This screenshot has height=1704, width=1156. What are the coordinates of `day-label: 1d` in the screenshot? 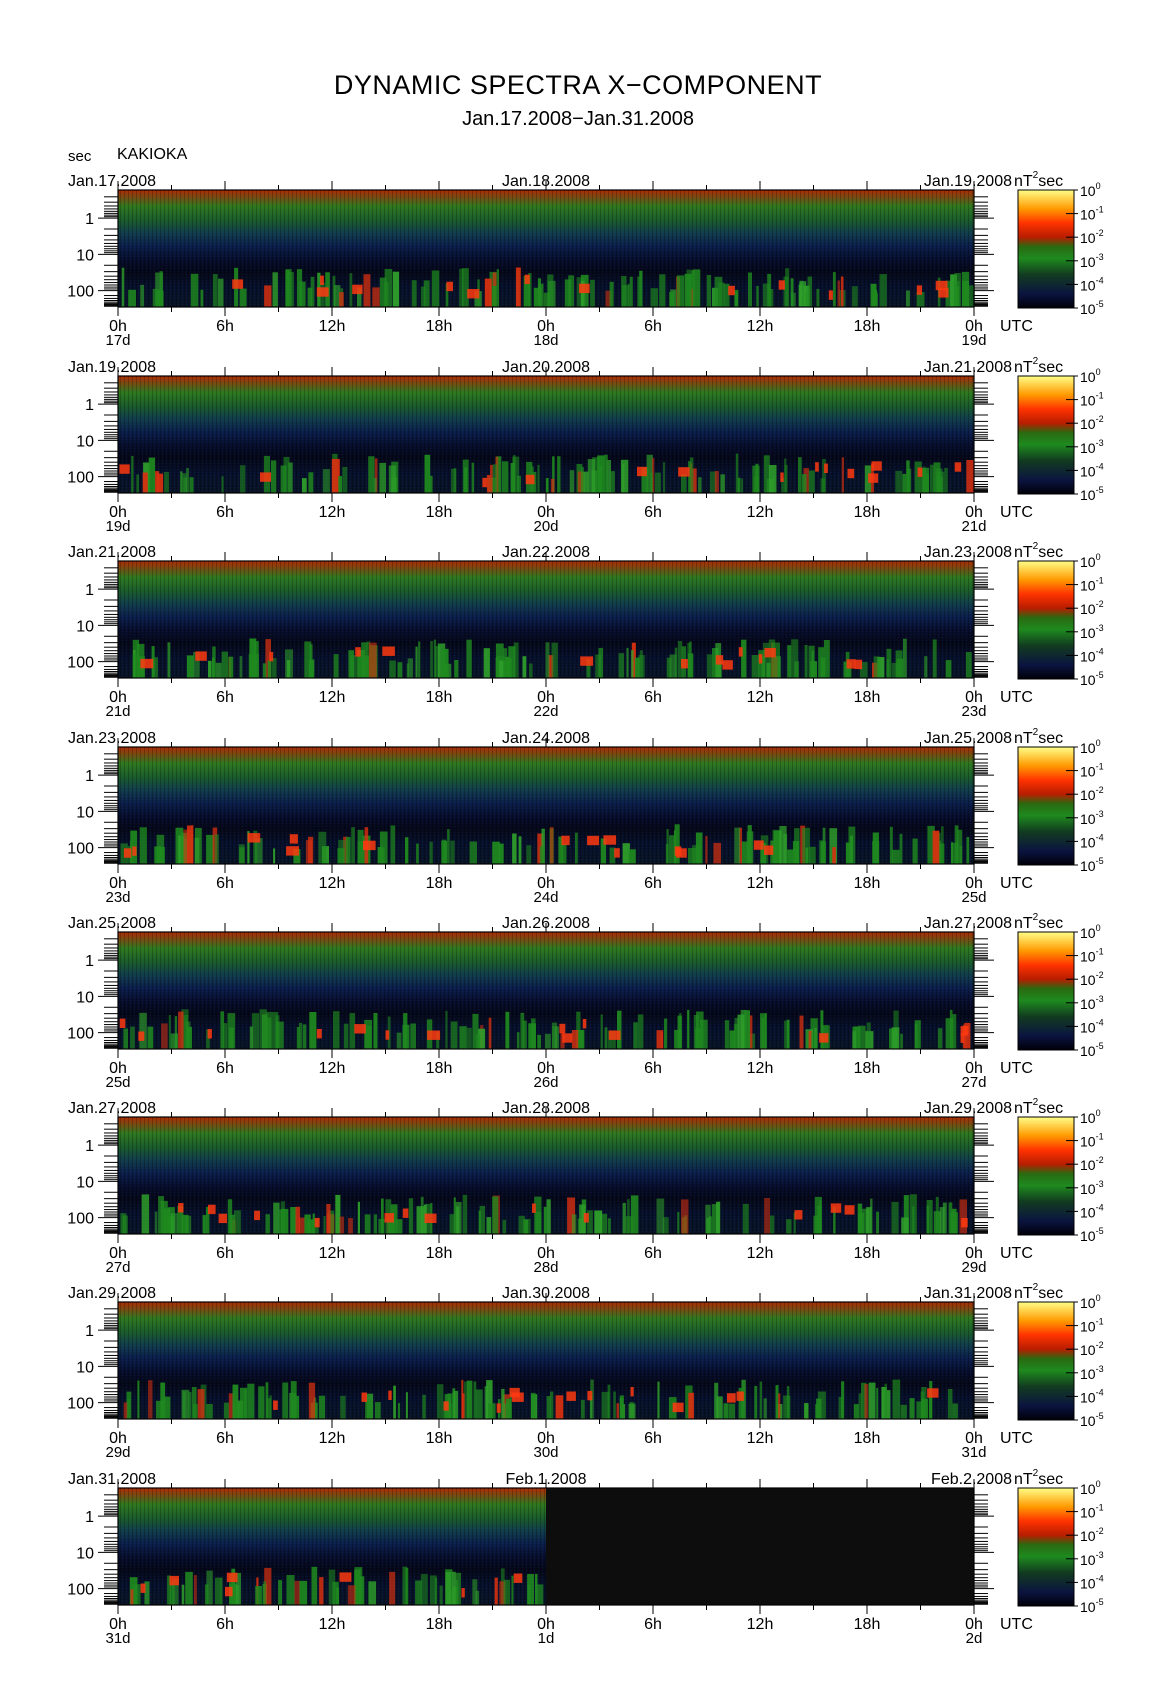 It's located at (546, 1638).